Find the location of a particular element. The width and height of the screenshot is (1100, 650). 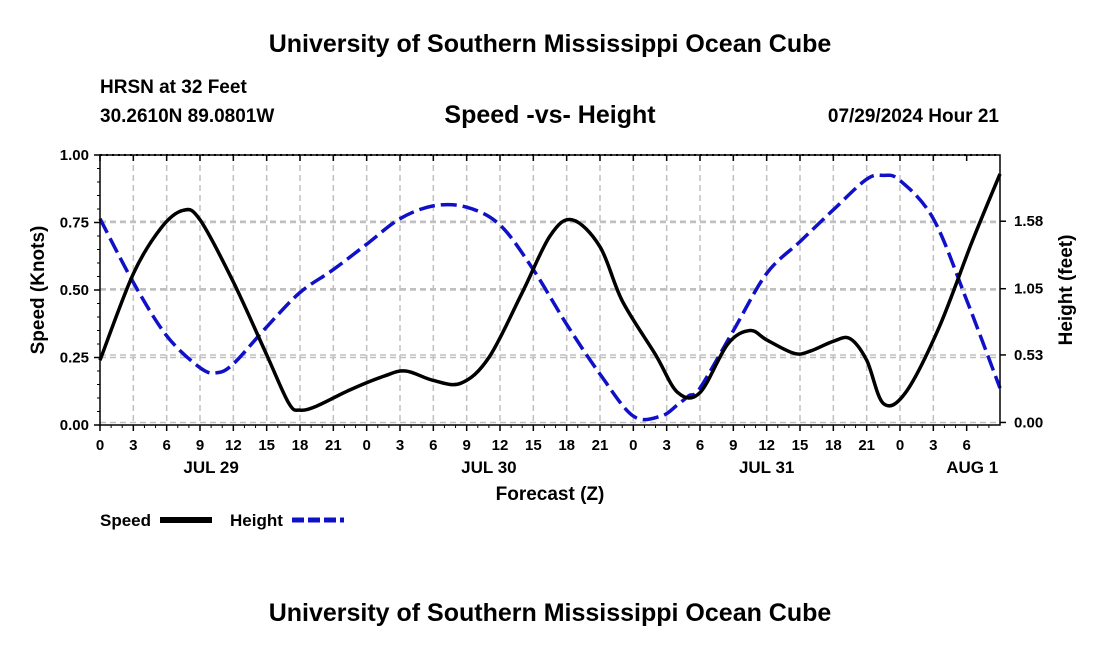

legend-speed-label: Speed is located at coordinates (125, 520).